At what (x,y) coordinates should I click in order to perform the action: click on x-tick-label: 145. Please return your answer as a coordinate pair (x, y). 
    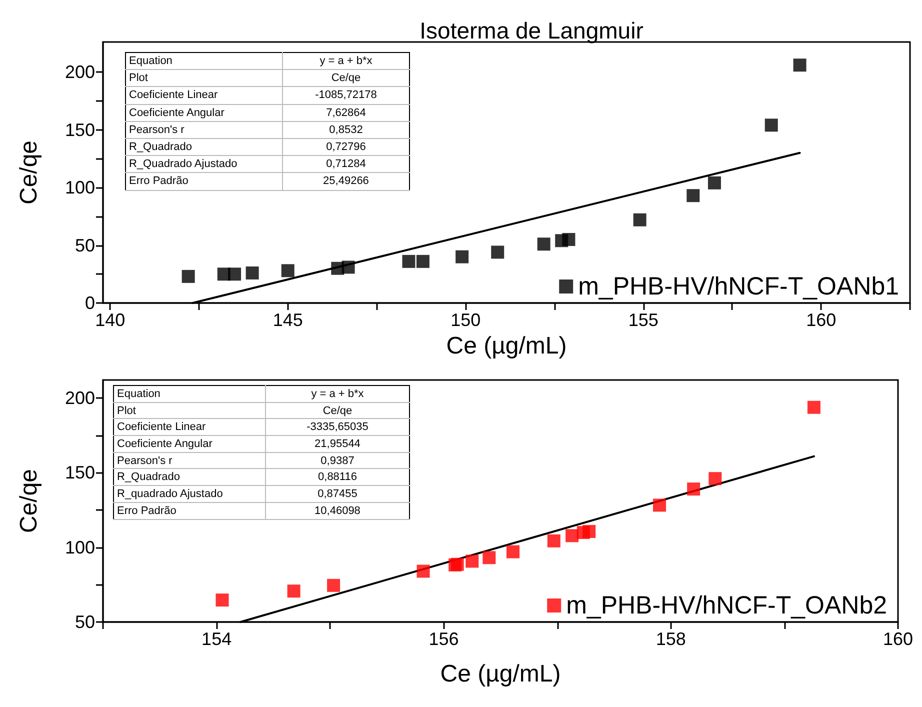
    Looking at the image, I should click on (287, 320).